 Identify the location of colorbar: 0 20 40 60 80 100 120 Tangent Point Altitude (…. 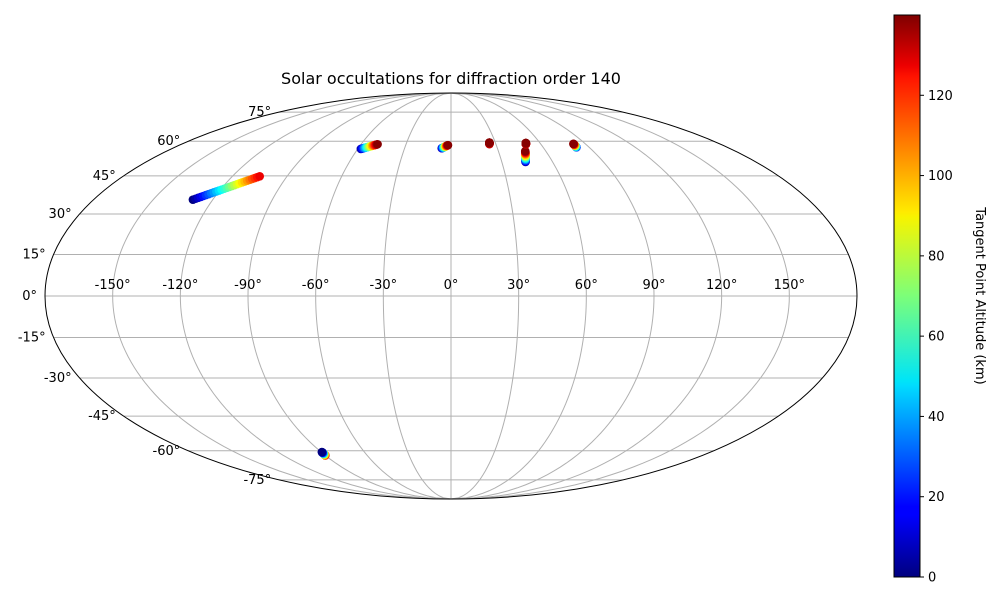
(940, 300).